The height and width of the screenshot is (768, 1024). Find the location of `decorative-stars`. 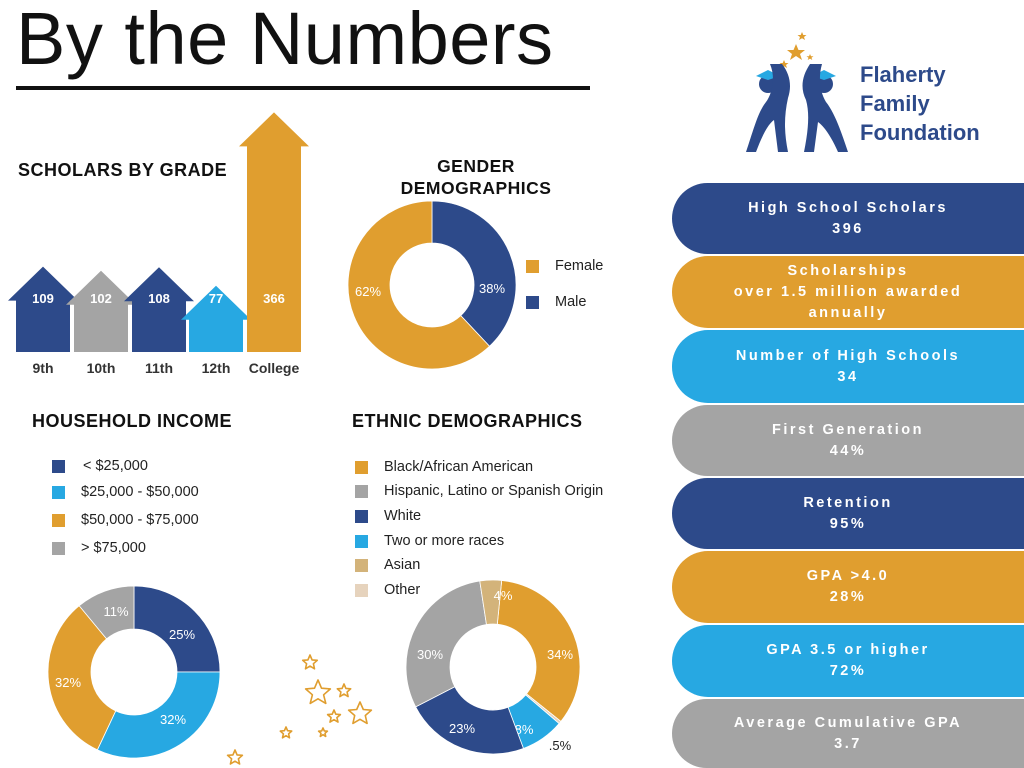

decorative-stars is located at coordinates (299, 709).